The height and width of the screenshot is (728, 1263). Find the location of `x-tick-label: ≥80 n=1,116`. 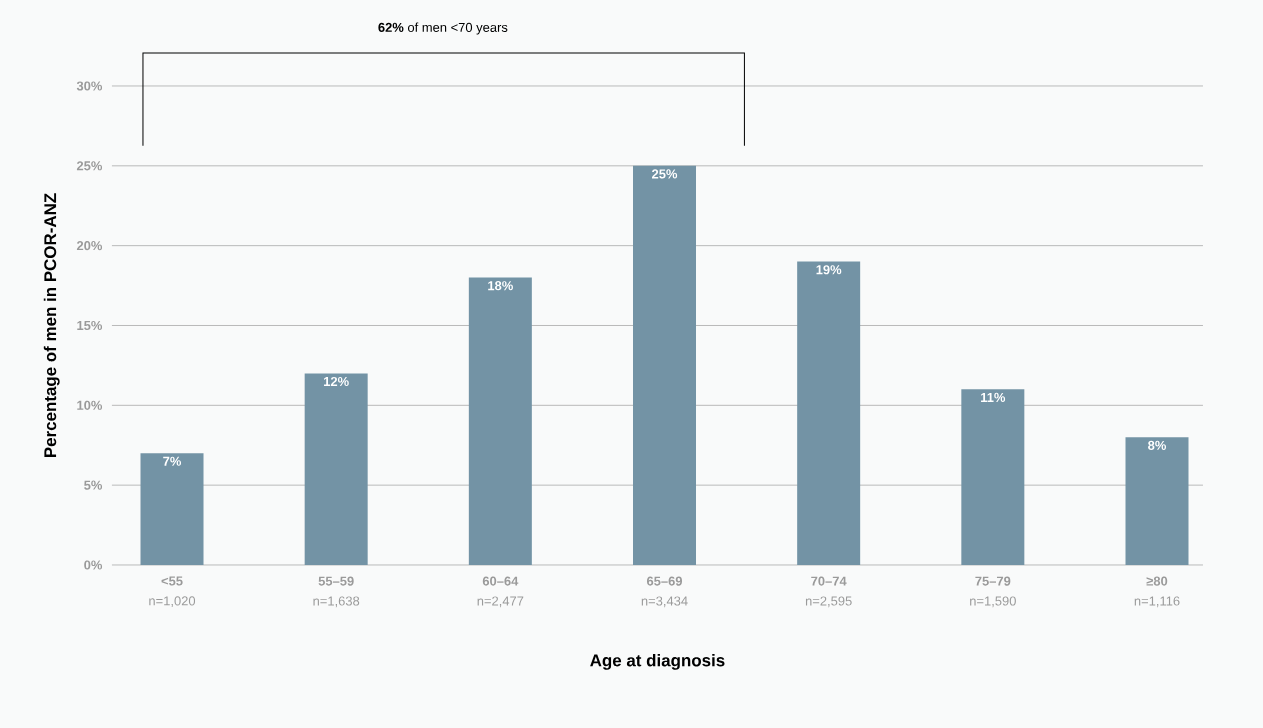

x-tick-label: ≥80 n=1,116 is located at coordinates (1157, 592).